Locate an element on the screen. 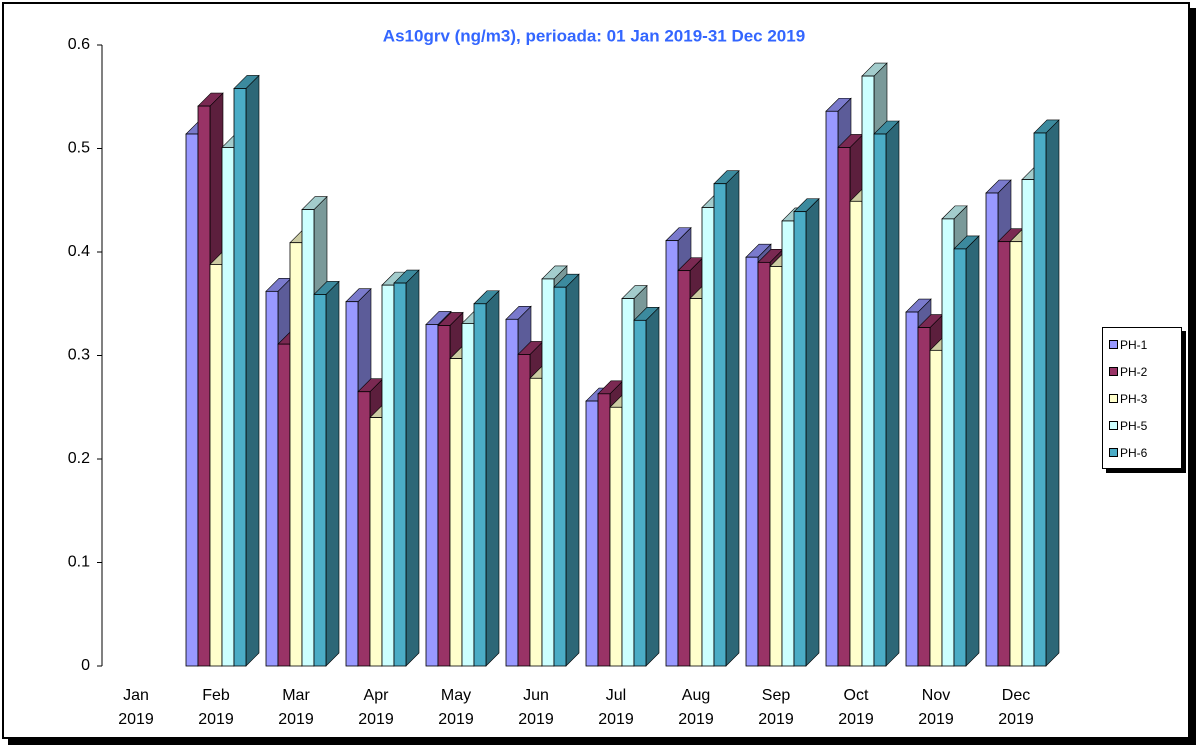 The image size is (1198, 745). y-tick-label: 0.2 is located at coordinates (79, 458).